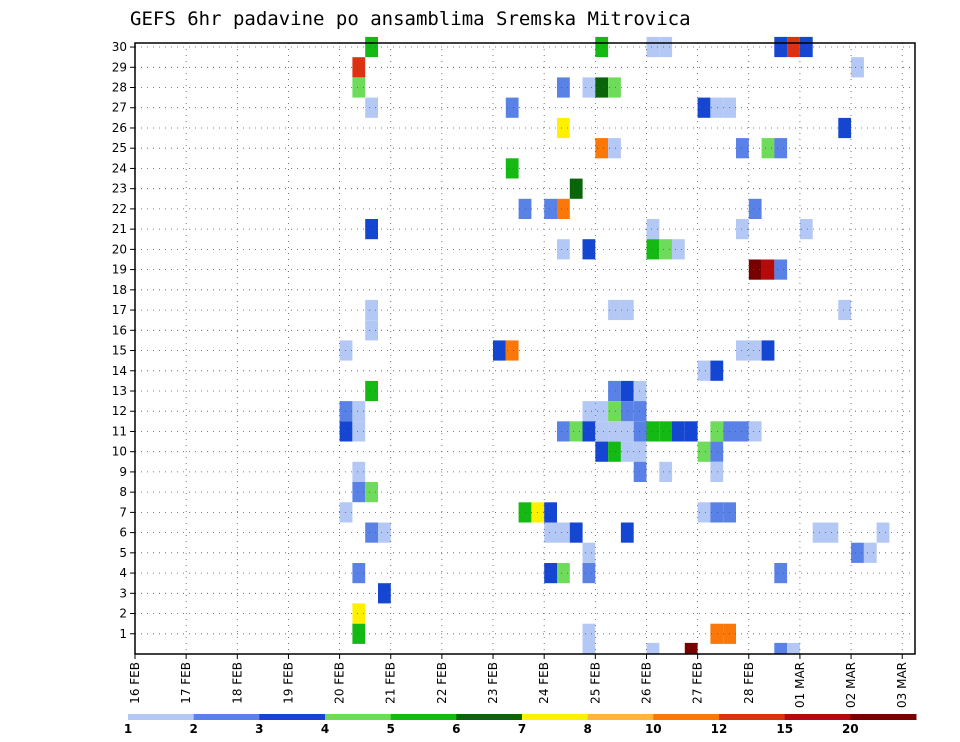 The width and height of the screenshot is (960, 742). I want to click on y-tick-label: 11, so click(119, 432).